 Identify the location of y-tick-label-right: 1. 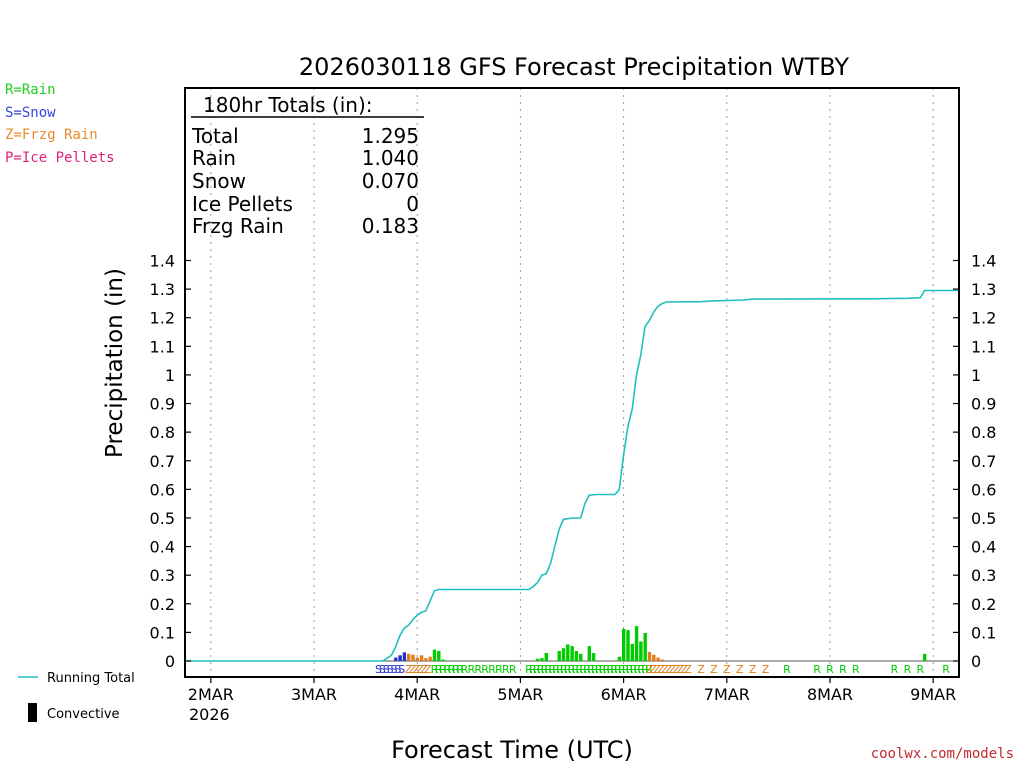
(976, 375).